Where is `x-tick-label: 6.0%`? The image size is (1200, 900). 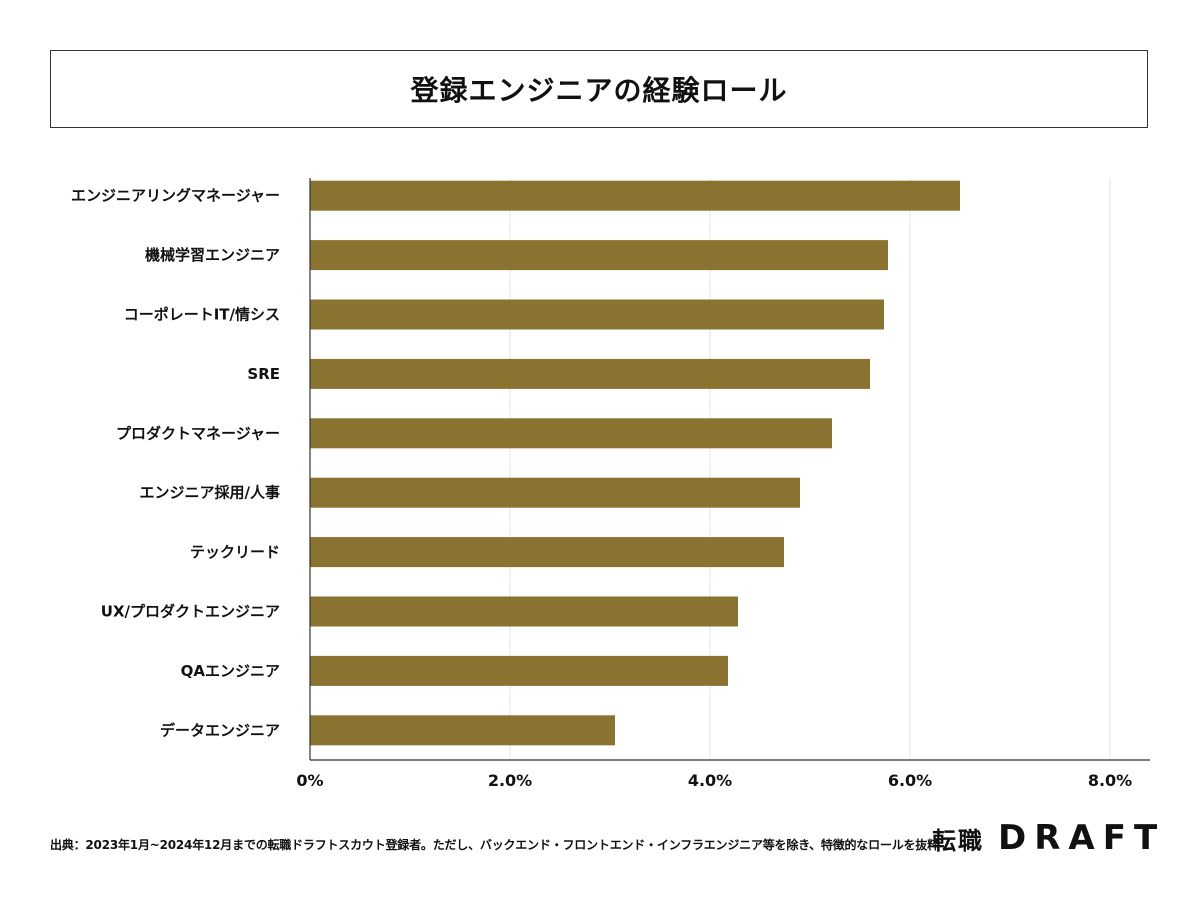 x-tick-label: 6.0% is located at coordinates (910, 780).